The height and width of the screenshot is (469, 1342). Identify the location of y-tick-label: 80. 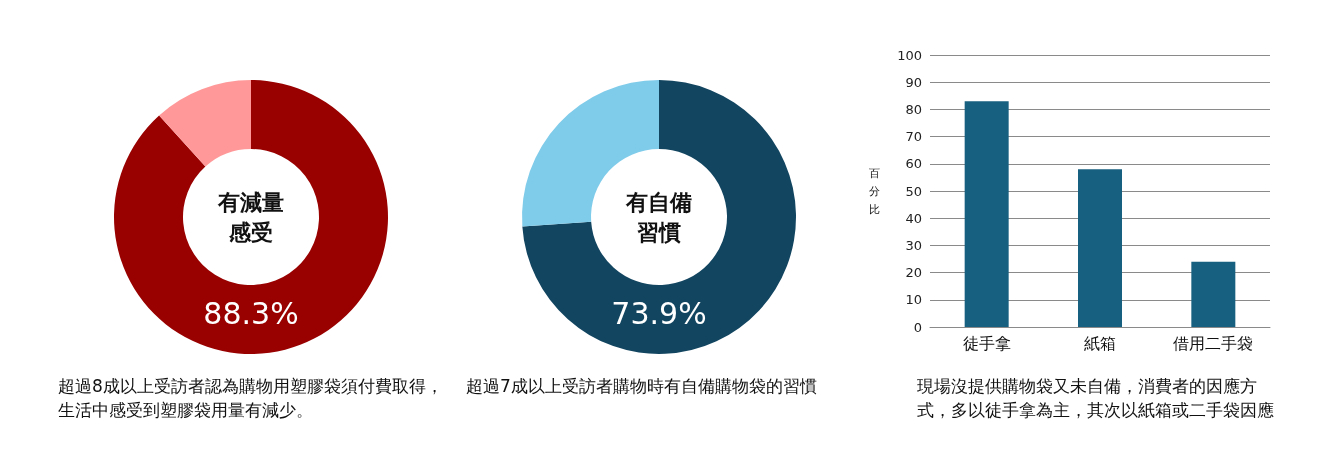
(913, 109).